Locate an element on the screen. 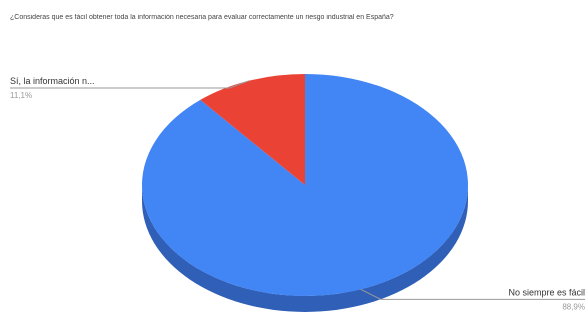 This screenshot has height=322, width=585. slice-label-0: No siempre es fácil is located at coordinates (546, 292).